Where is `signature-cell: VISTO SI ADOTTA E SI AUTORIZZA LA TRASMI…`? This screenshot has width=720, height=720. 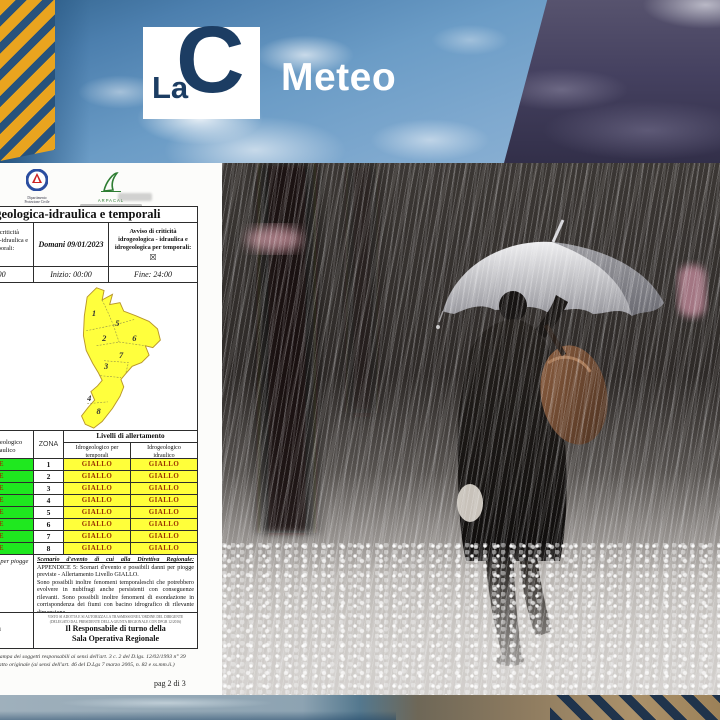
signature-cell: VISTO SI ADOTTA E SI AUTORIZZA LA TRASMI… is located at coordinates (115, 630).